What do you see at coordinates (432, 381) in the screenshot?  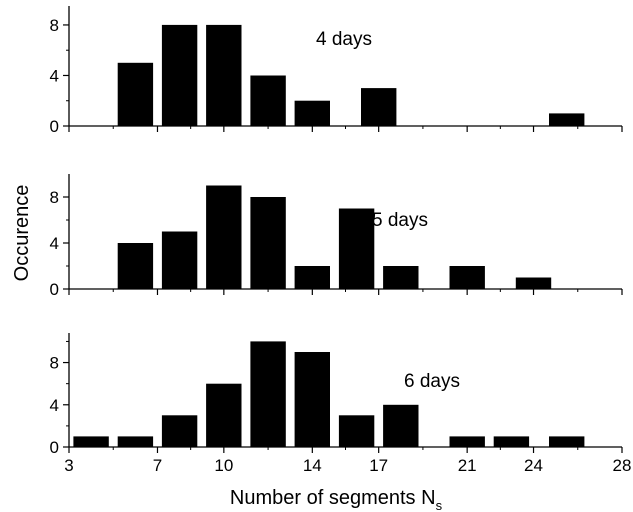 I see `panel-annotation: 6 days` at bounding box center [432, 381].